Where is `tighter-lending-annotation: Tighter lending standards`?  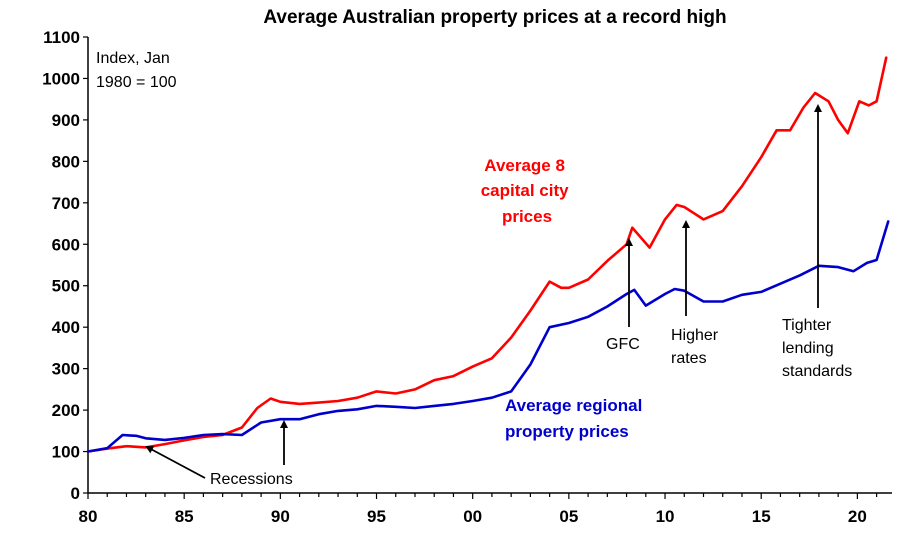
tighter-lending-annotation: Tighter lending standards is located at coordinates (817, 348).